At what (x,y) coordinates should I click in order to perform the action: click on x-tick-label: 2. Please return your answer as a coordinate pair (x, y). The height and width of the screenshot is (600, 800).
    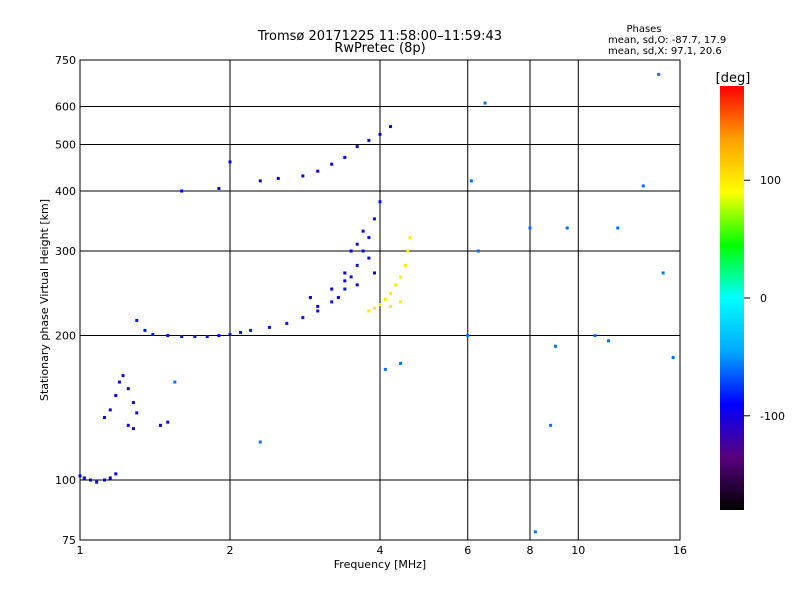
    Looking at the image, I should click on (230, 550).